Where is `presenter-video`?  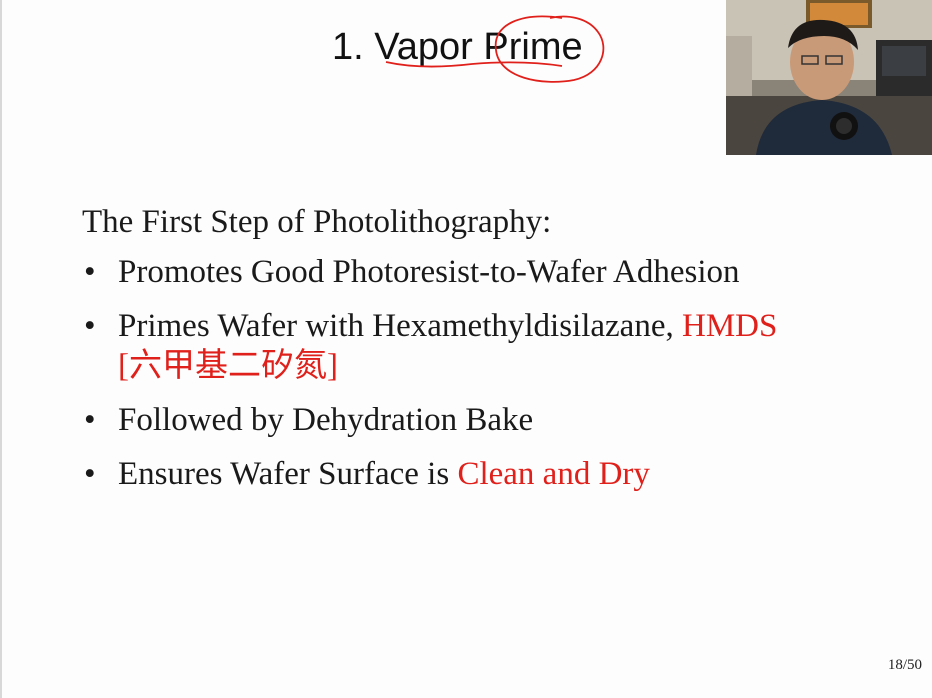 presenter-video is located at coordinates (829, 77).